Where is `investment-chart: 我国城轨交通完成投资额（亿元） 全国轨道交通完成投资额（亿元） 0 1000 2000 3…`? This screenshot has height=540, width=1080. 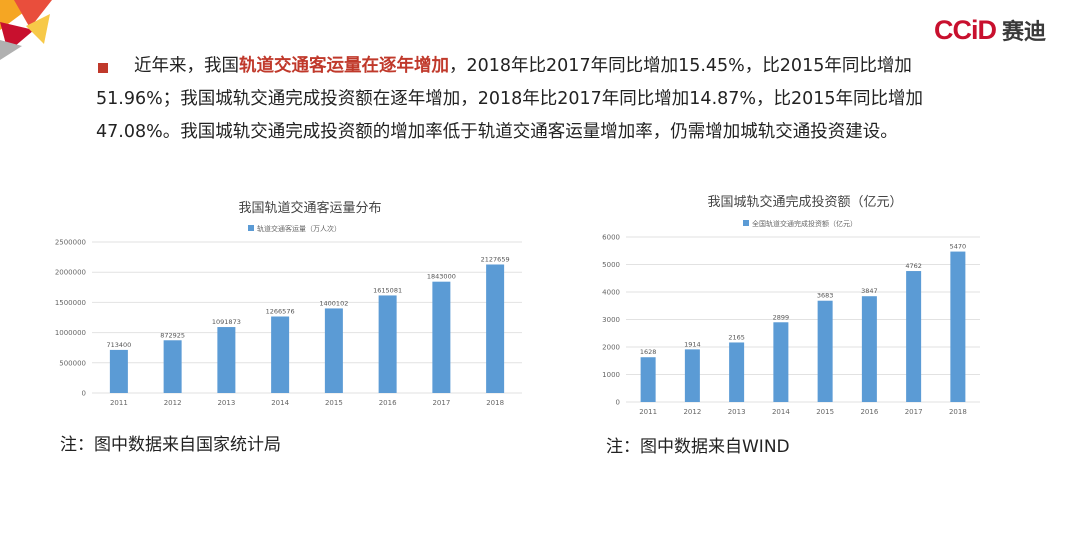 investment-chart: 我国城轨交通完成投资额（亿元） 全国轨道交通完成投资额（亿元） 0 1000 2000 3… is located at coordinates (791, 305).